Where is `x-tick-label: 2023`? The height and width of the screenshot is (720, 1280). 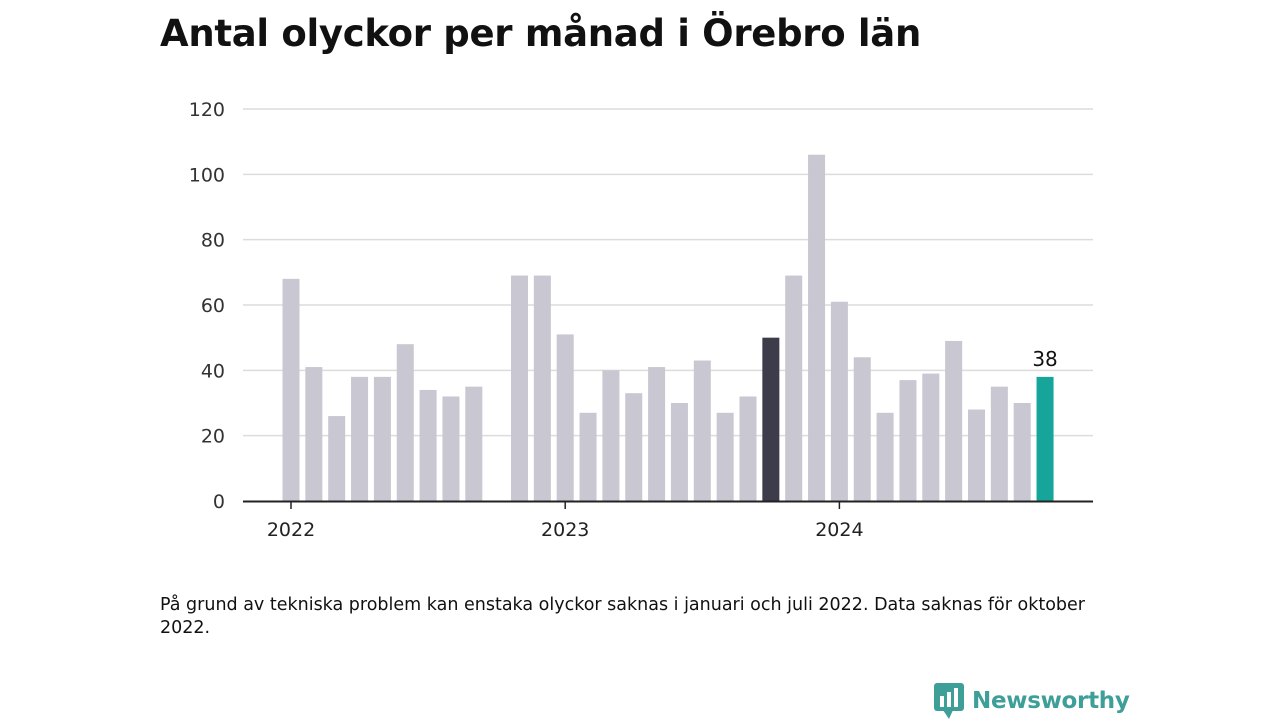 x-tick-label: 2023 is located at coordinates (565, 530).